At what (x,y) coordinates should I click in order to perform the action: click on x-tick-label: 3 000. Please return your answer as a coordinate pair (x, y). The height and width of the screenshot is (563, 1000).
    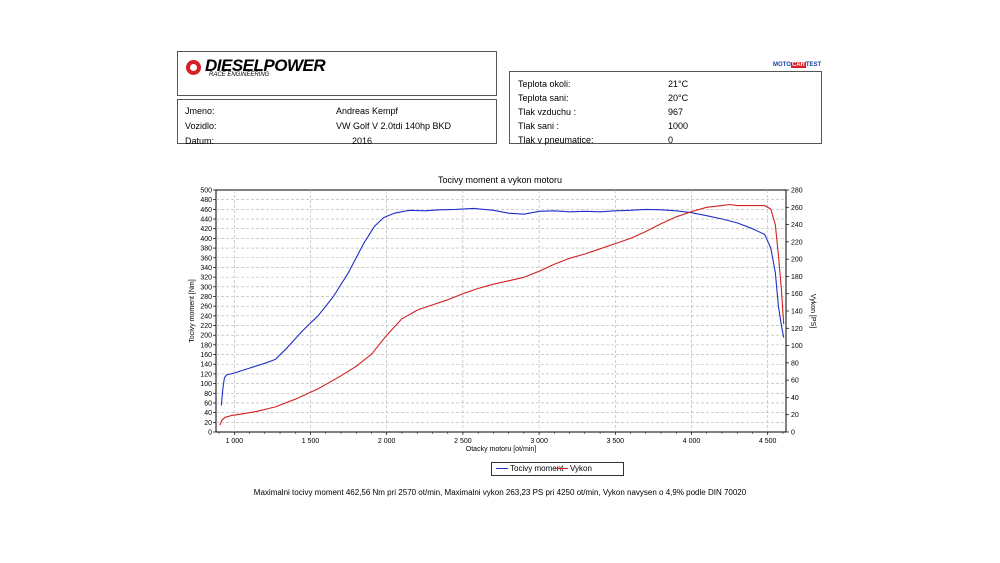
    Looking at the image, I should click on (539, 441).